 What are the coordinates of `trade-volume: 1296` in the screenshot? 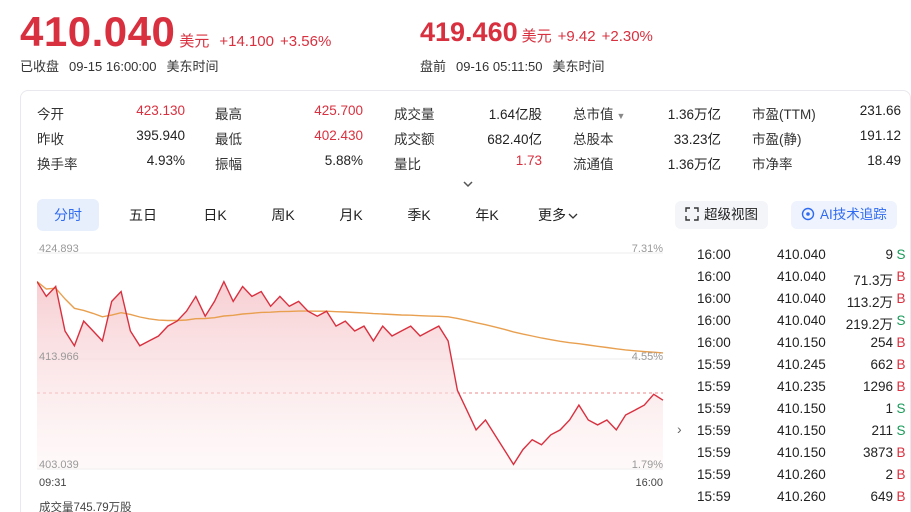 It's located at (877, 386).